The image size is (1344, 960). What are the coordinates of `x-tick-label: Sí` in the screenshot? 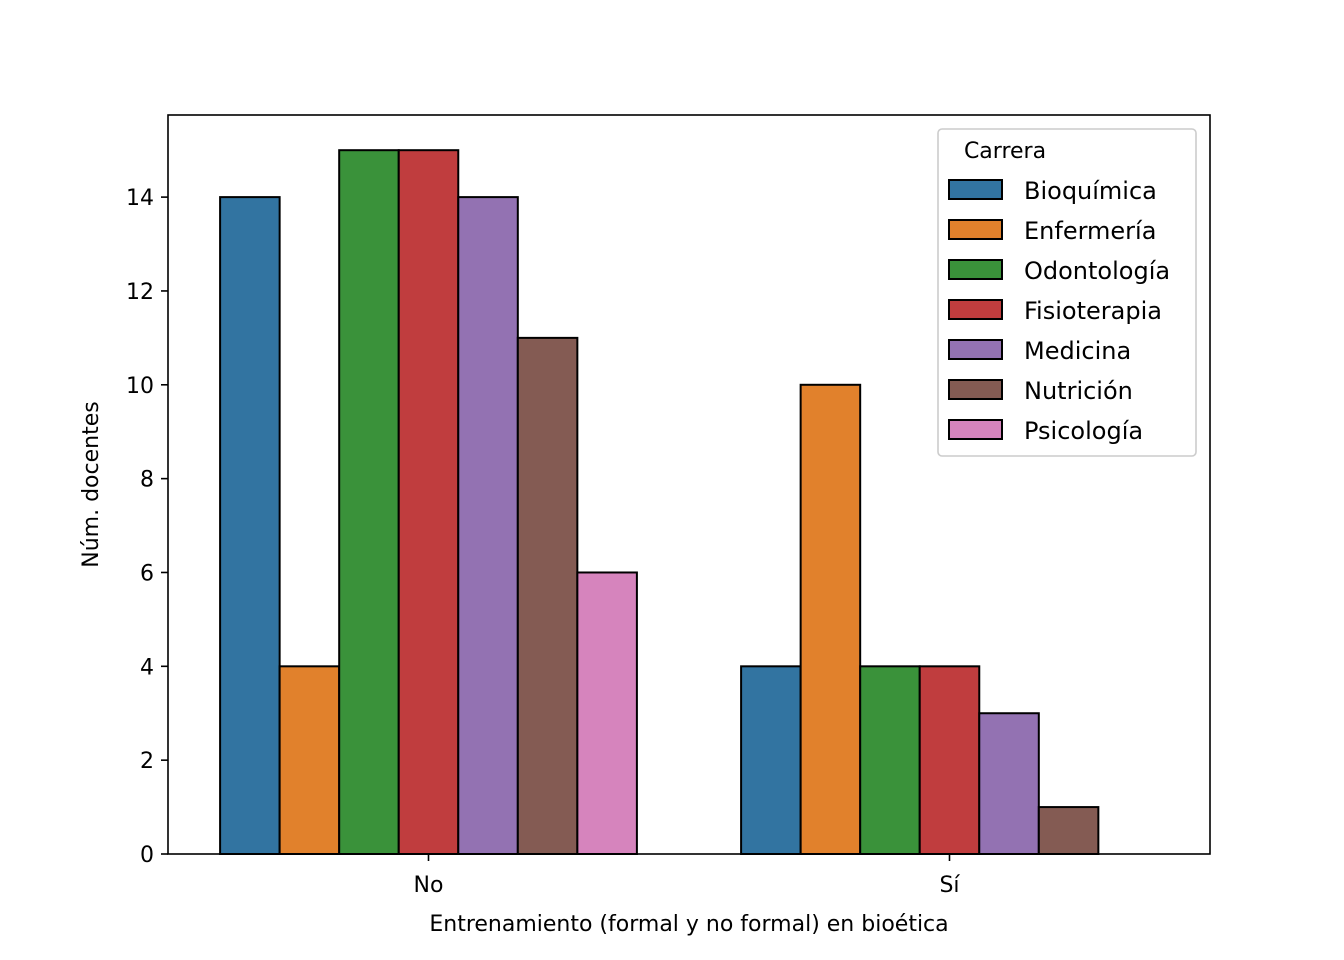 It's located at (949, 885).